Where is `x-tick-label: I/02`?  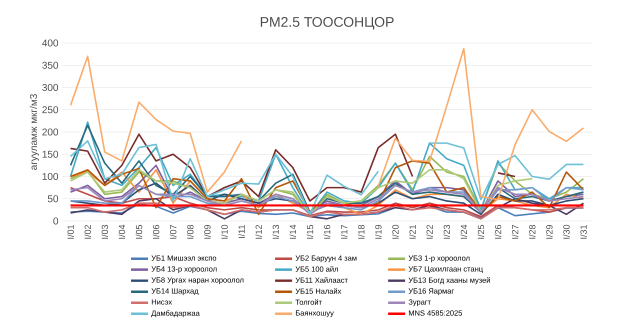
x-tick-label: I/02 is located at coordinates (87, 231).